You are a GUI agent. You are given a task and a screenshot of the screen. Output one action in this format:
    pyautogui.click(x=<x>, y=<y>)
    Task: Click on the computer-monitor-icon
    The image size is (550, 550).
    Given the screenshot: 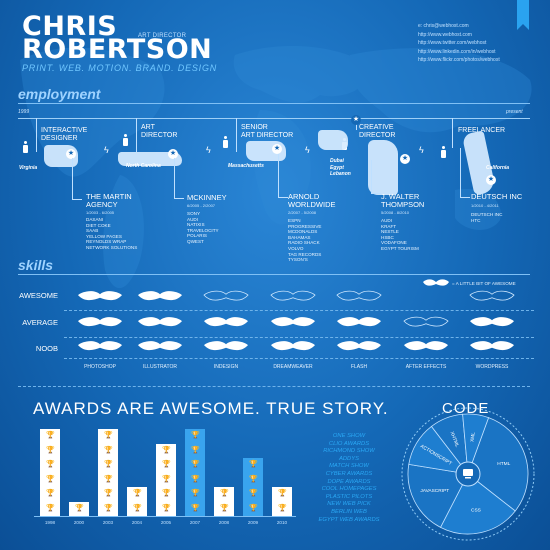 What is the action you would take?
    pyautogui.click(x=468, y=472)
    